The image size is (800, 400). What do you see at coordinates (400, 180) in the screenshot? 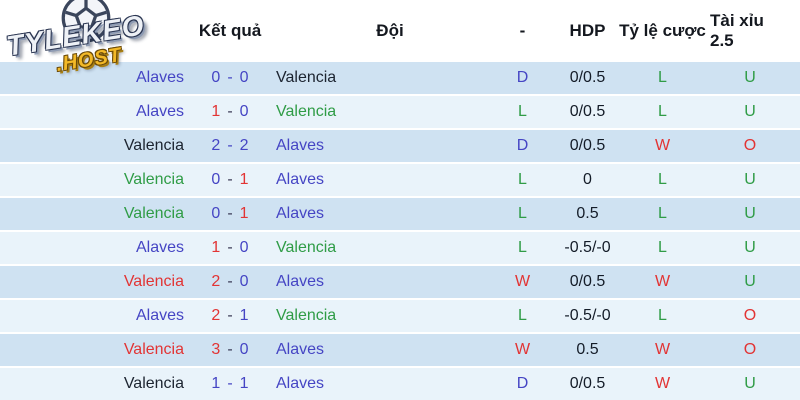
I see `table-row: Valencia 0-1 Alaves L 0 L U` at bounding box center [400, 180].